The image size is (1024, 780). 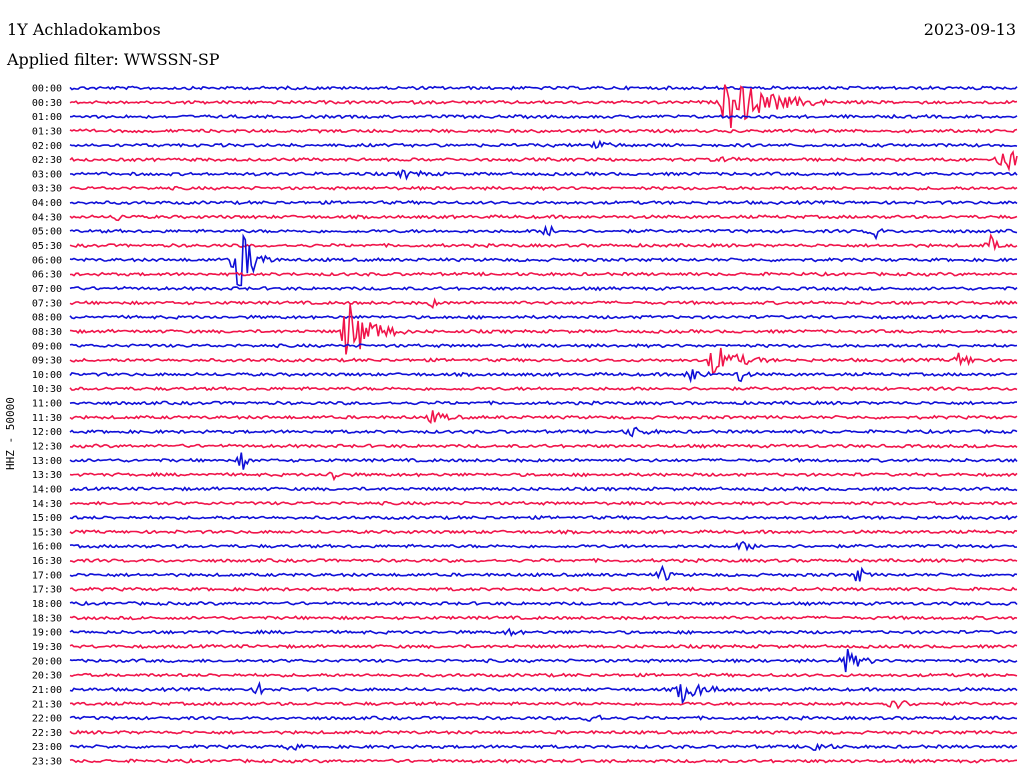 I want to click on row-time-label: 05:00, so click(x=47, y=232).